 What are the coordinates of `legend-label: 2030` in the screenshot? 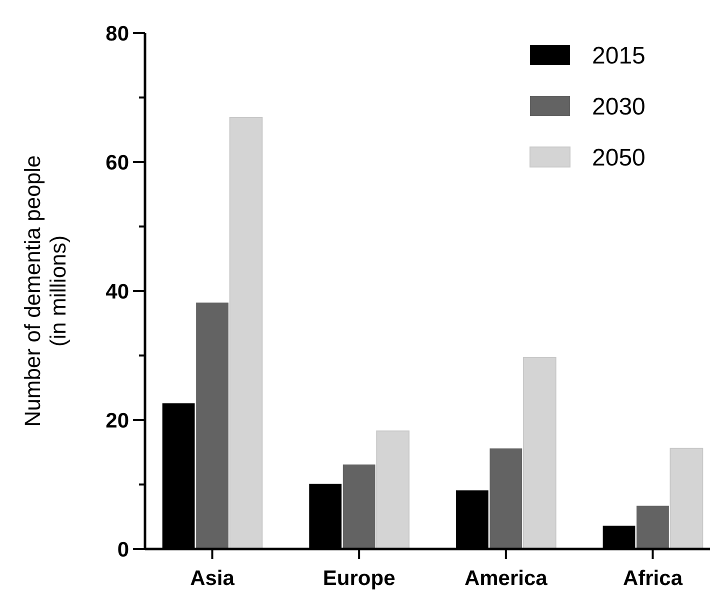 It's located at (619, 106).